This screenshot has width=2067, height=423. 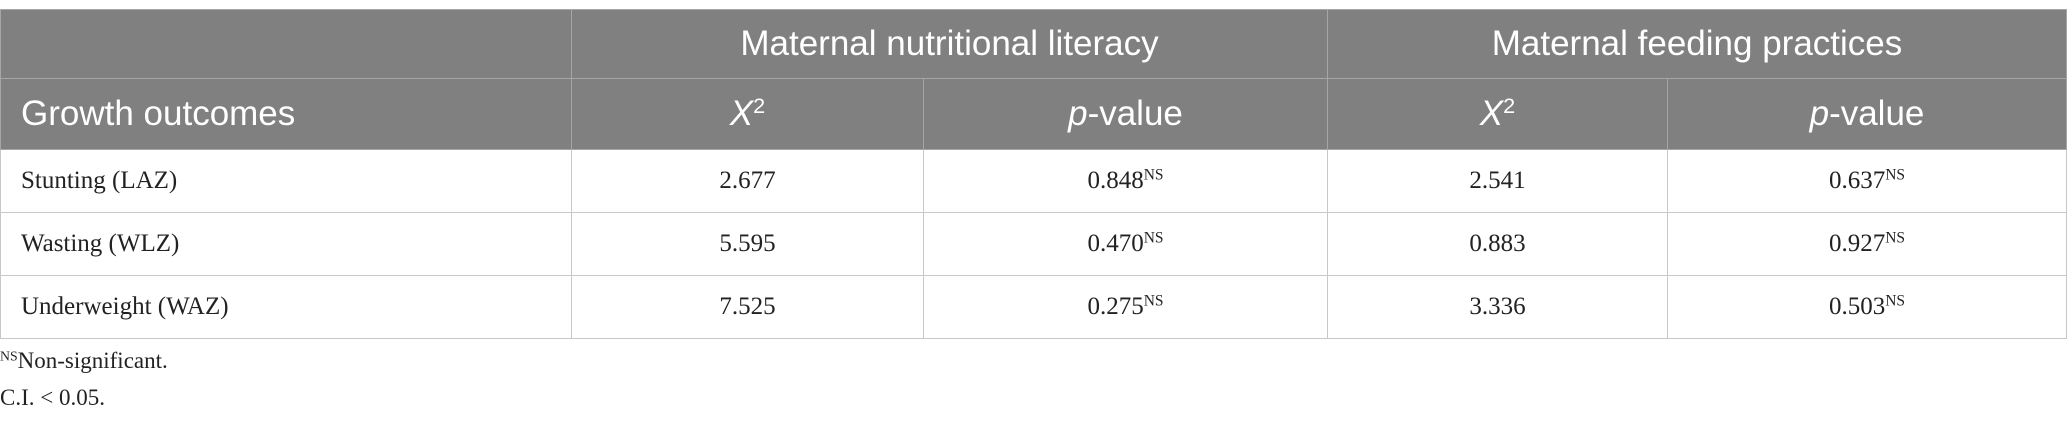 I want to click on value-cell: 0.927NS, so click(x=1867, y=244).